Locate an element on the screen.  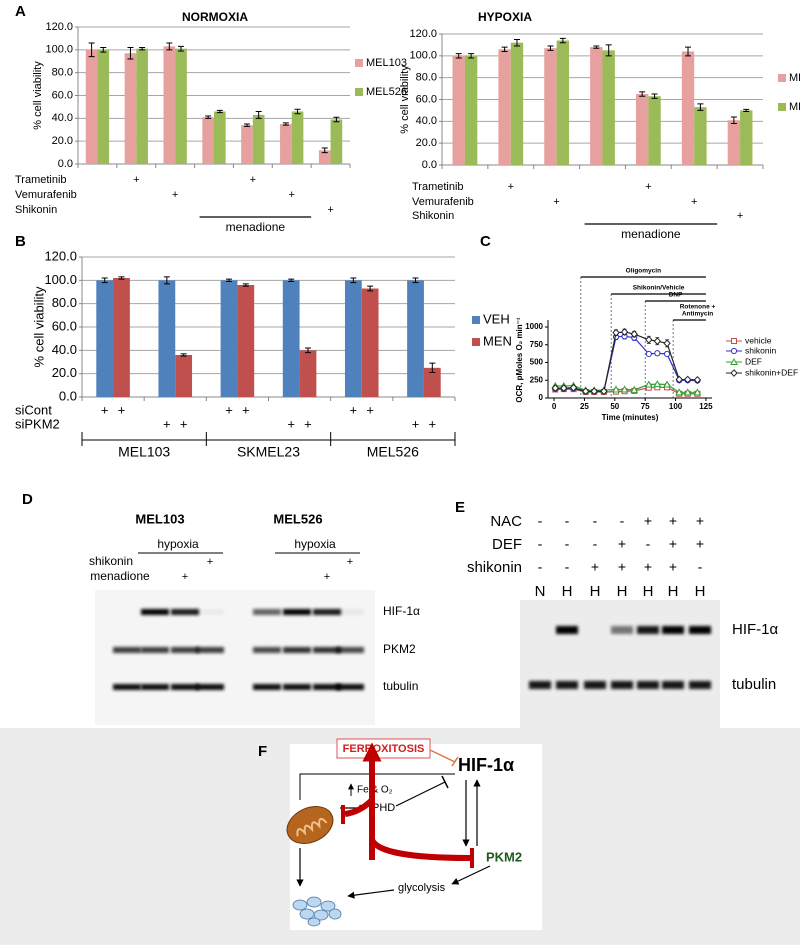
condition-label: hypoxia is located at coordinates (178, 544).